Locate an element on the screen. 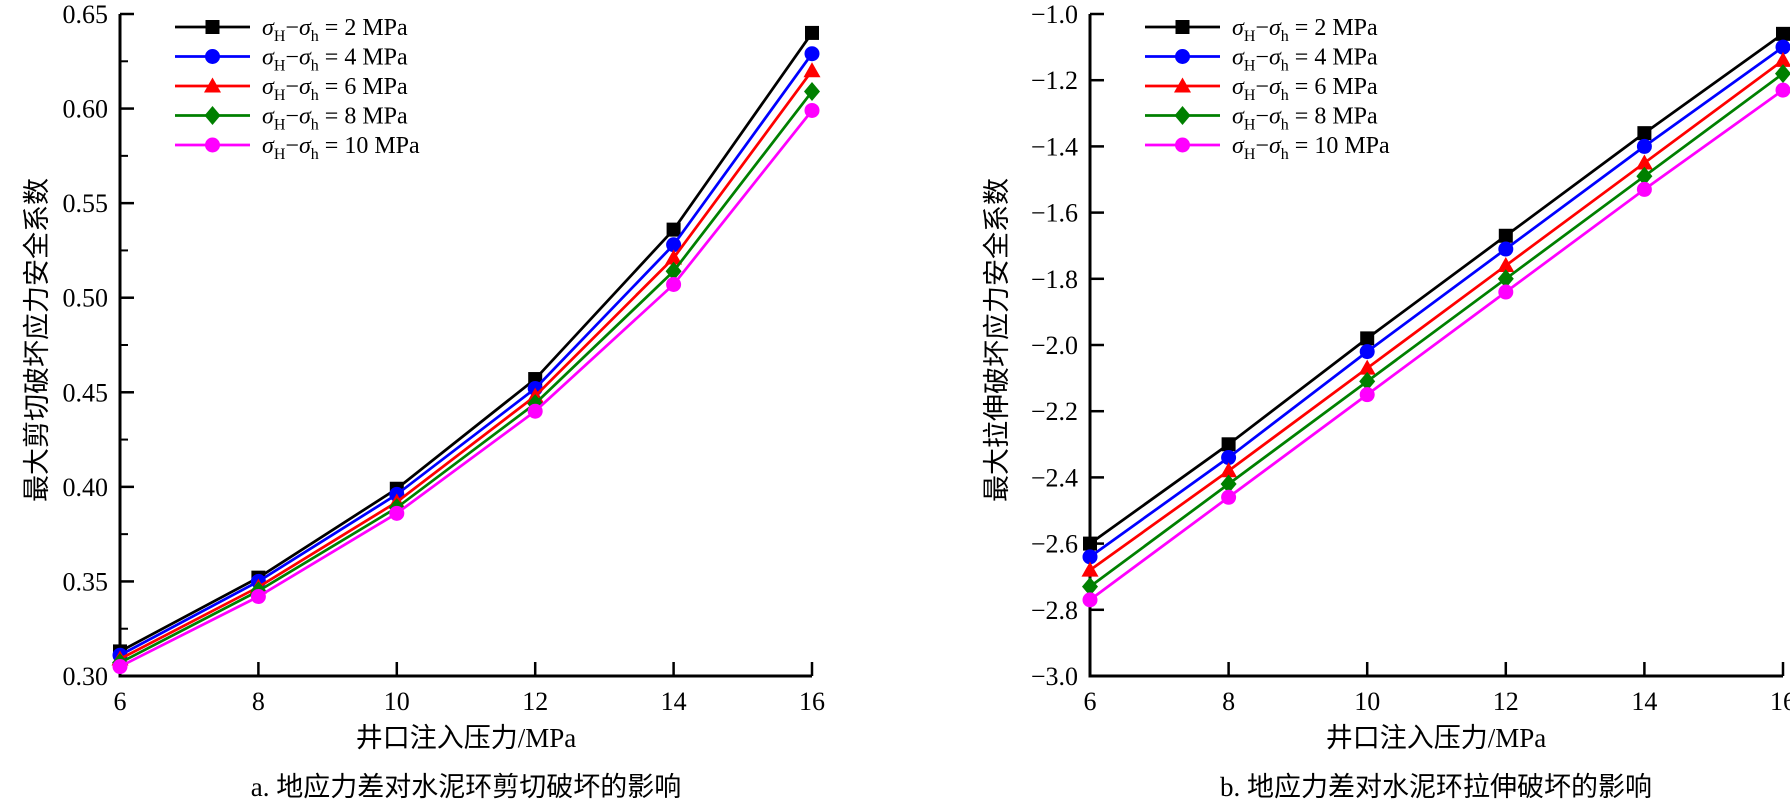 The height and width of the screenshot is (805, 1790). x-tick-label: 12 is located at coordinates (535, 701).